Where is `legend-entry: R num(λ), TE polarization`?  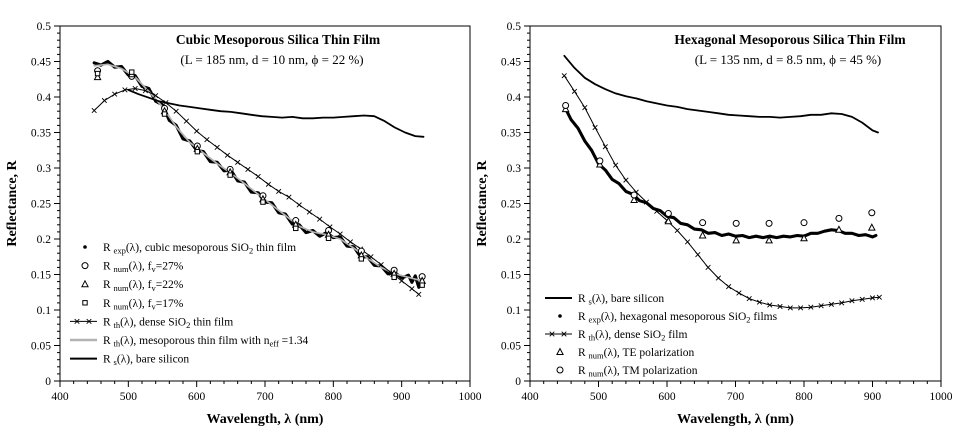 legend-entry: R num(λ), TE polarization is located at coordinates (625, 354).